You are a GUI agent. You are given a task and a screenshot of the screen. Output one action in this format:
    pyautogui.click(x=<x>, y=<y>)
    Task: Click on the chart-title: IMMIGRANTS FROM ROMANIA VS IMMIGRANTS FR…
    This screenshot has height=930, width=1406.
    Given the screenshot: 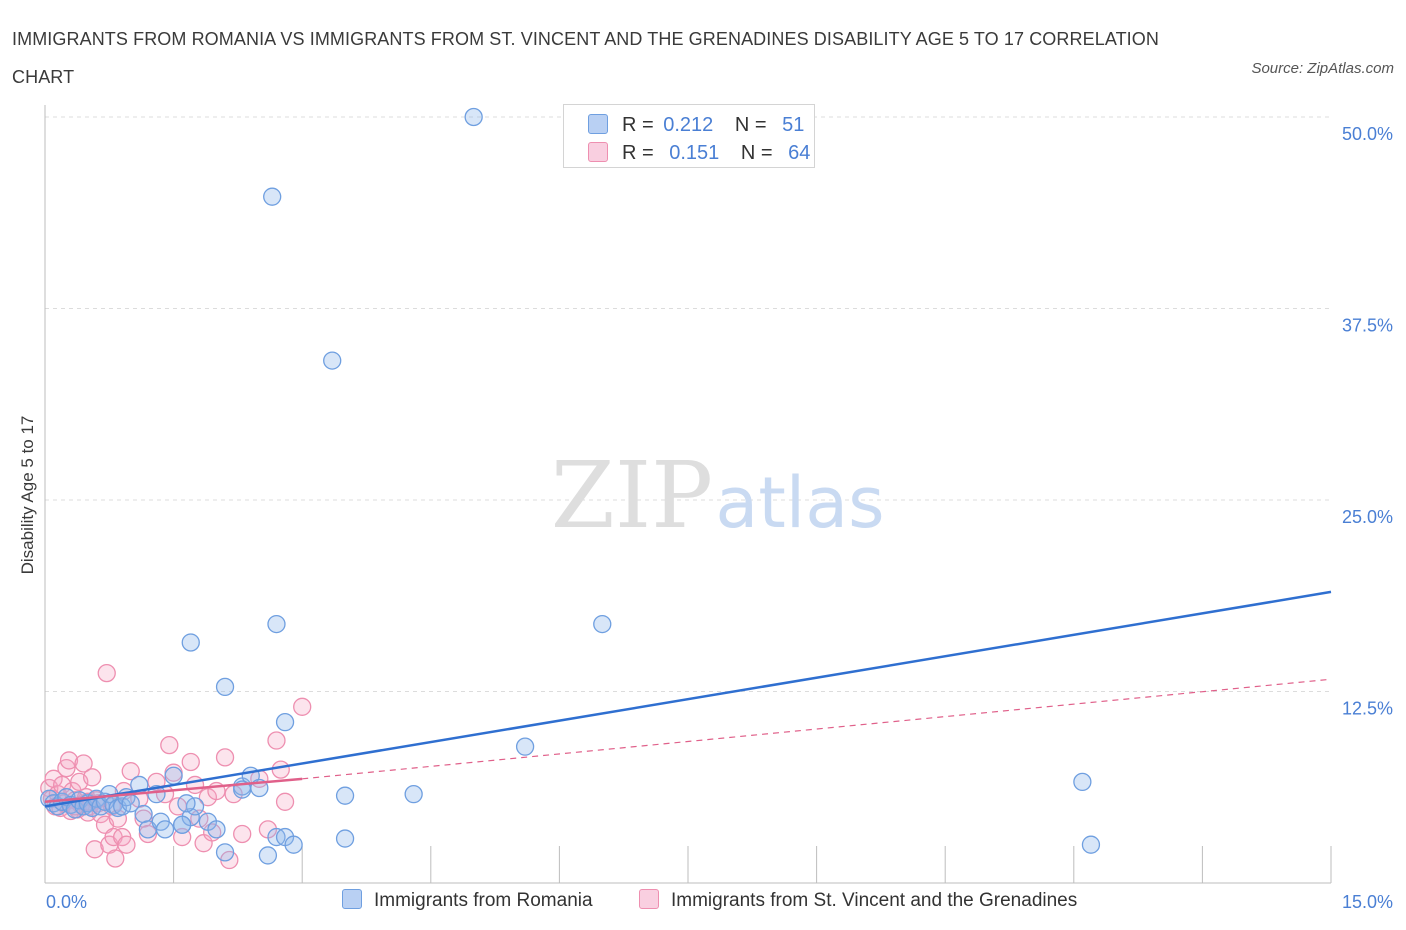 What is the action you would take?
    pyautogui.click(x=585, y=58)
    